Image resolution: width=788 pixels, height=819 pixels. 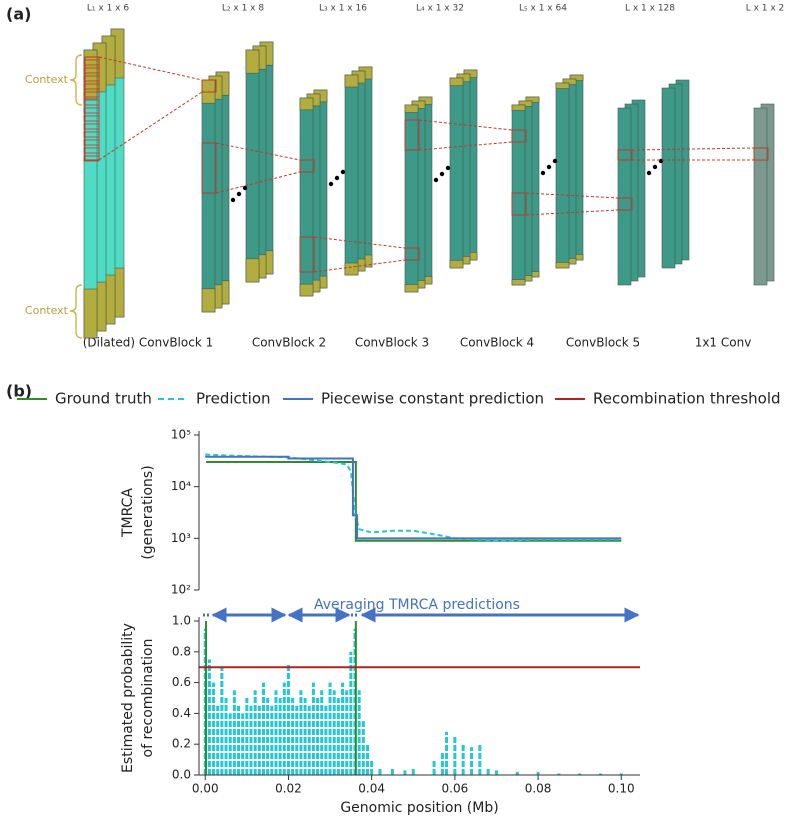 I want to click on y-tick-label: 1.0, so click(x=181, y=621).